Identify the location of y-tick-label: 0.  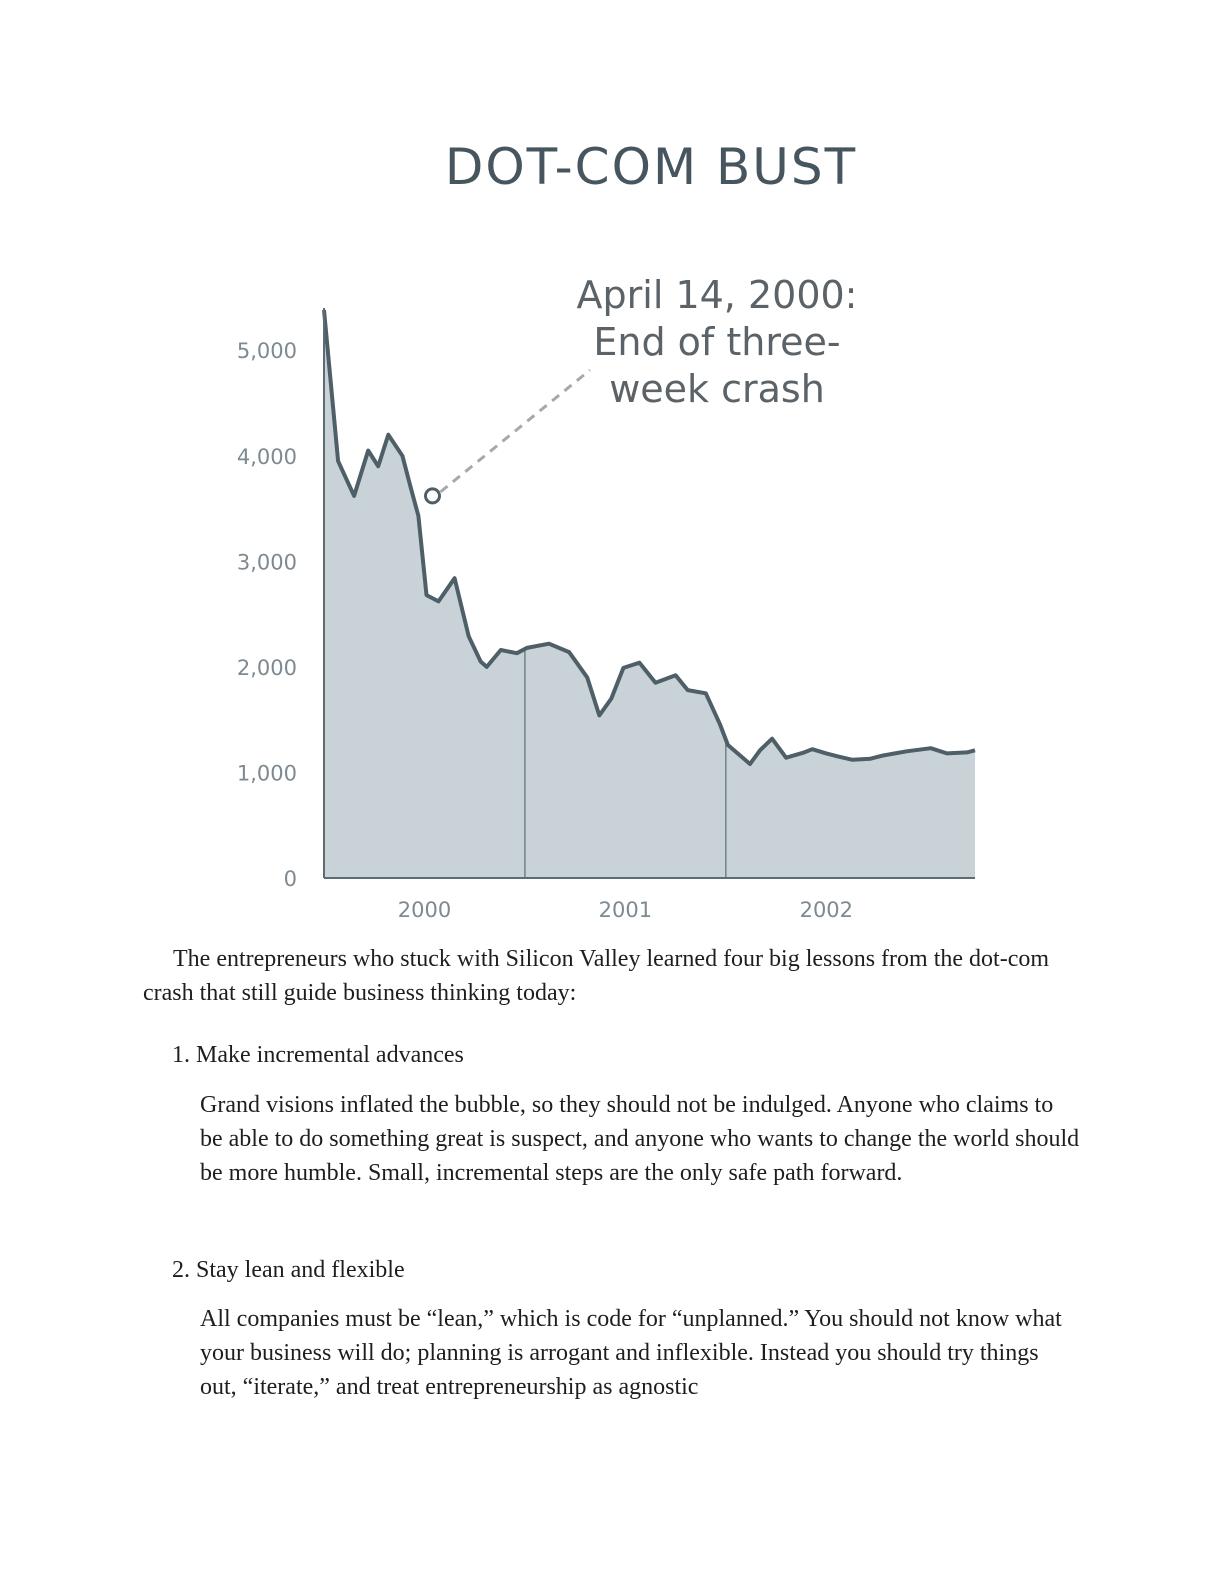
(290, 879).